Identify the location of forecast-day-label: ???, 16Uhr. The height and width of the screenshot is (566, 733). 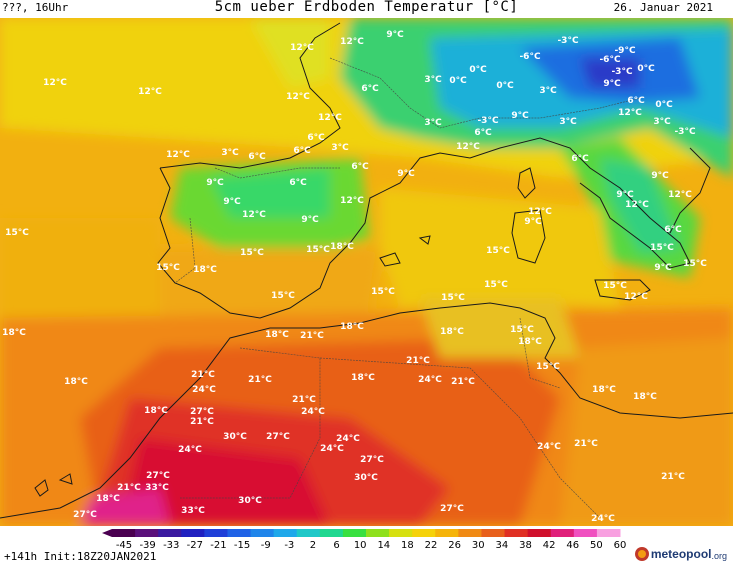
(35, 7).